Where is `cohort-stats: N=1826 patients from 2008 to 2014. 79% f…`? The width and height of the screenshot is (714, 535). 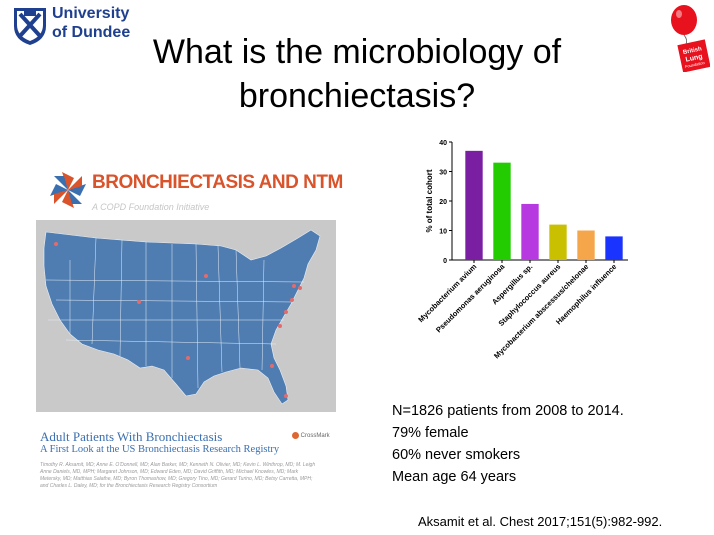 cohort-stats: N=1826 patients from 2008 to 2014. 79% f… is located at coordinates (508, 444).